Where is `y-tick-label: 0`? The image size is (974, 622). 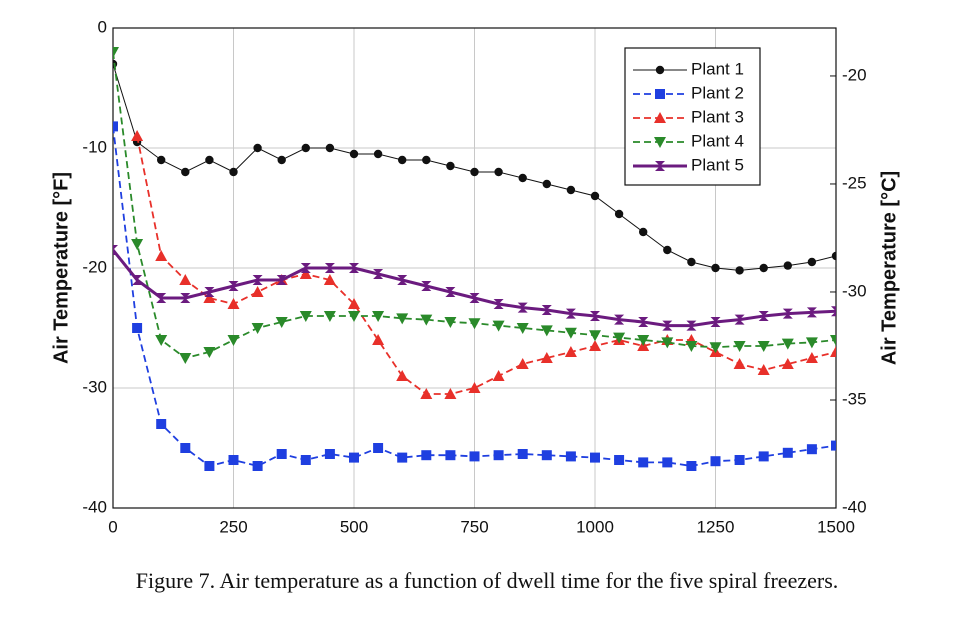
y-tick-label: 0 is located at coordinates (102, 26).